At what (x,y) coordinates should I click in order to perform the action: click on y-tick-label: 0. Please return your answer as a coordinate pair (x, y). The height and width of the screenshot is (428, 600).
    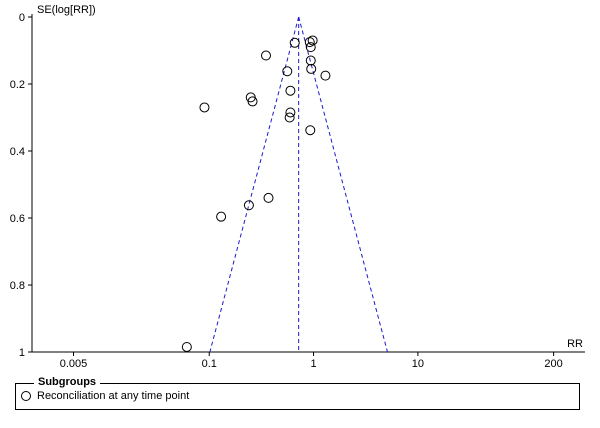
    Looking at the image, I should click on (22, 18).